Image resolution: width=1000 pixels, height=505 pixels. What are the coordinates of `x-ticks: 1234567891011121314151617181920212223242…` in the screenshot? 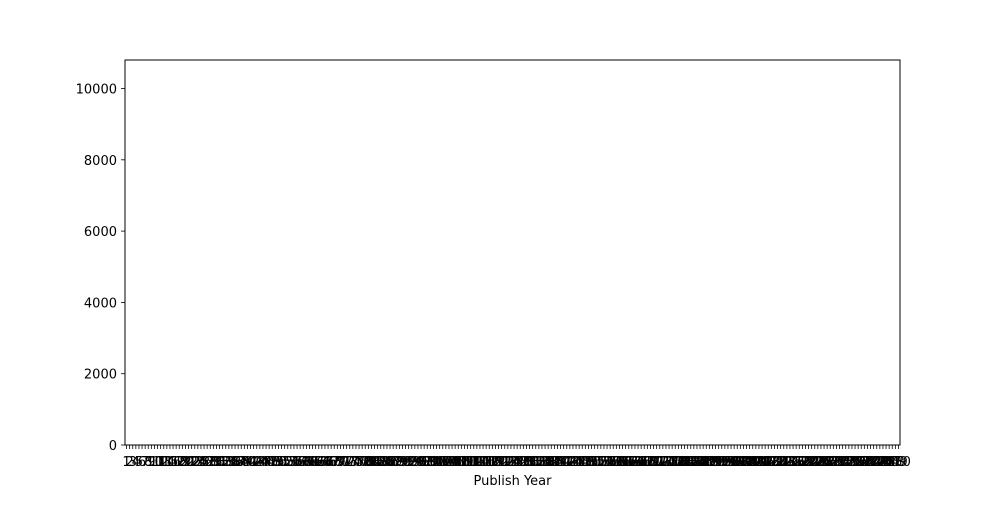 It's located at (516, 457).